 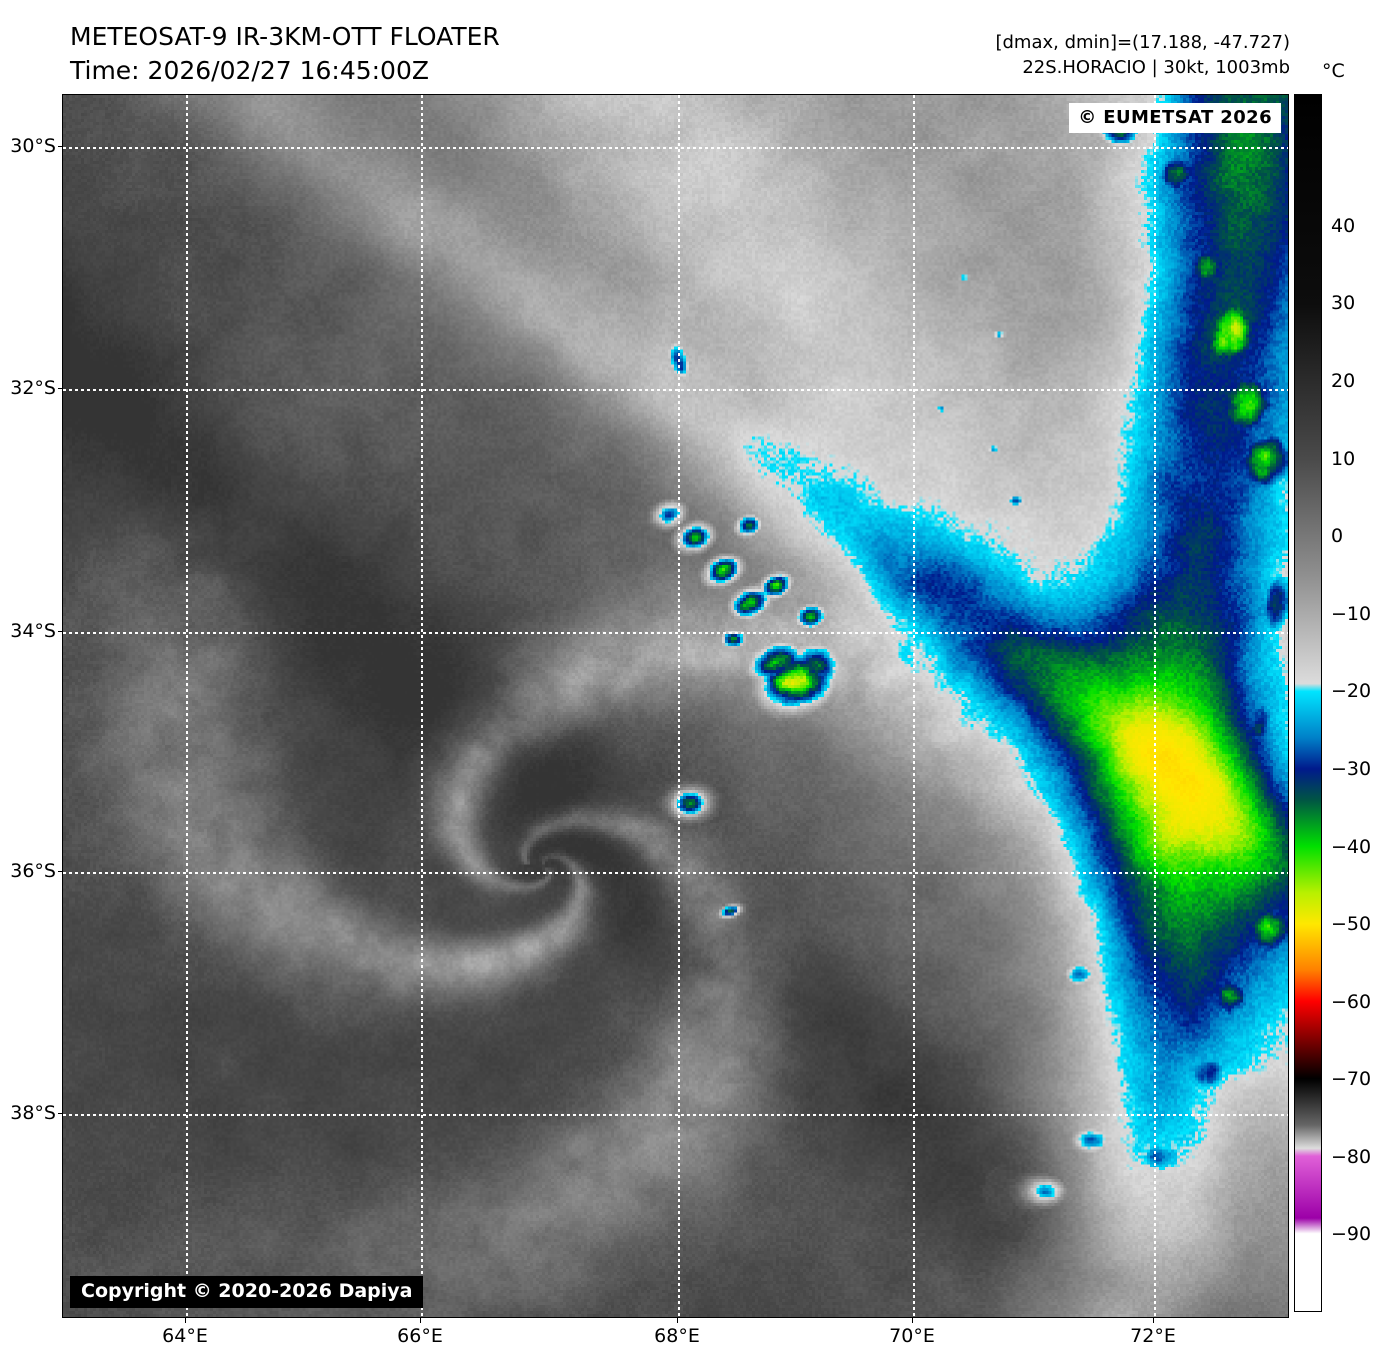 What do you see at coordinates (1156, 67) in the screenshot?
I see `storm-info-label: 22S.HORACIO | 30kt, 1003mb` at bounding box center [1156, 67].